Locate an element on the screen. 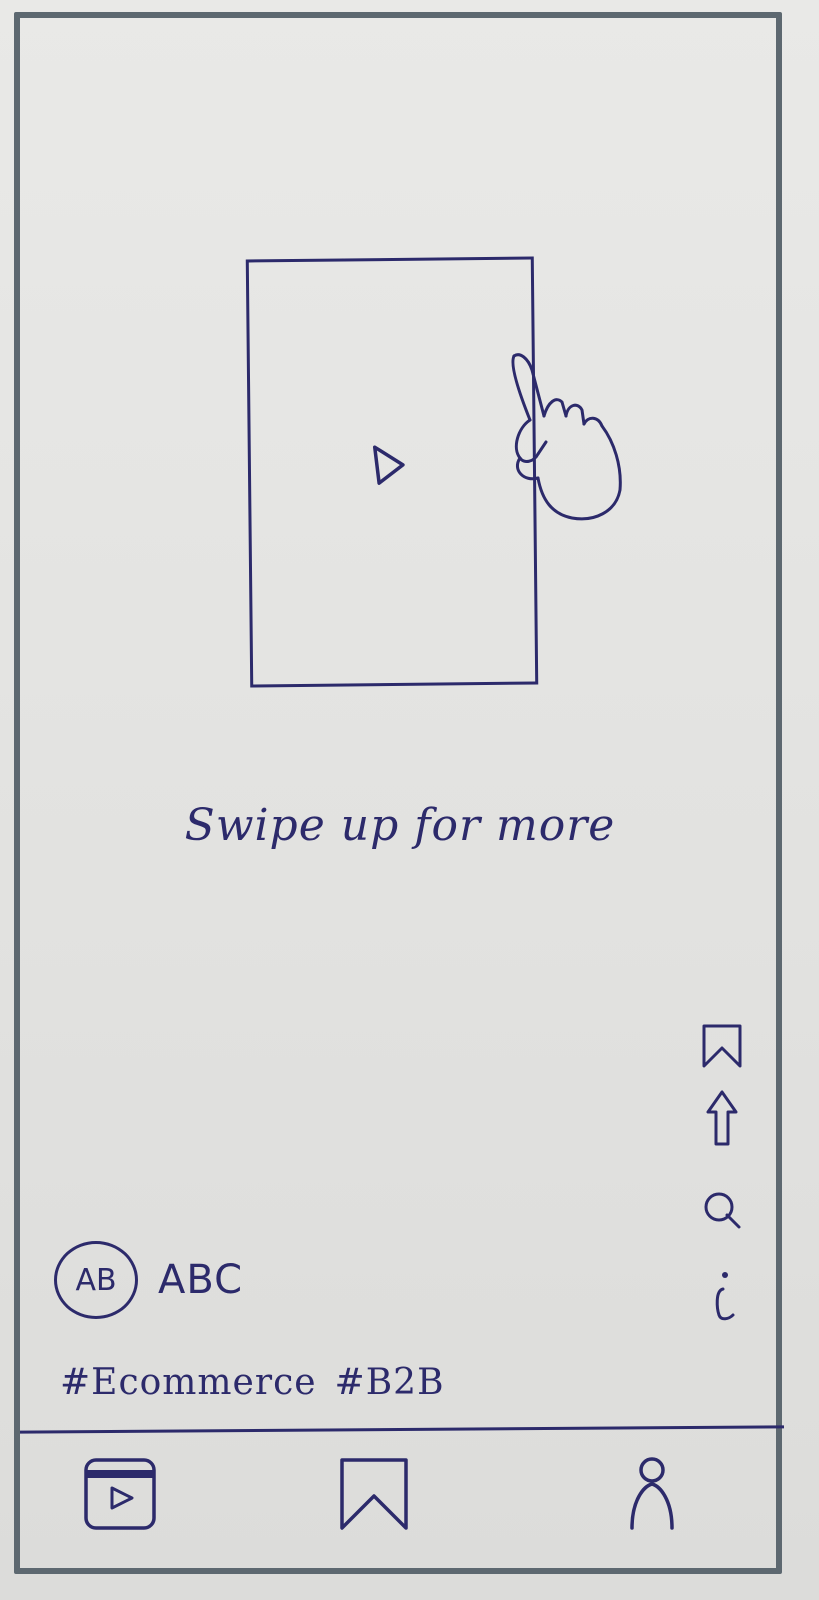 Image resolution: width=819 pixels, height=1600 pixels. nav-saved is located at coordinates (374, 1494).